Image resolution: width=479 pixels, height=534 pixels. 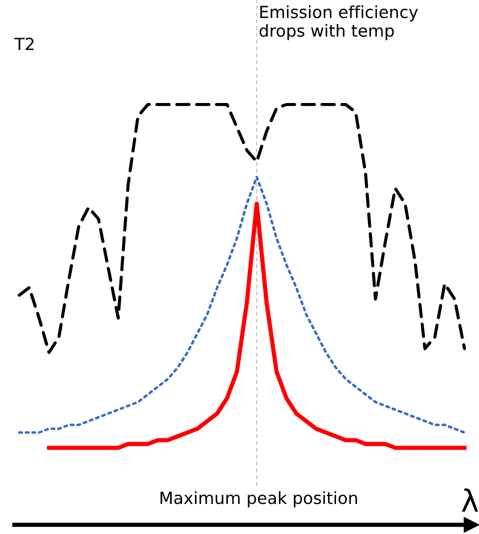 What do you see at coordinates (470, 500) in the screenshot?
I see `x-axis-title: λ` at bounding box center [470, 500].